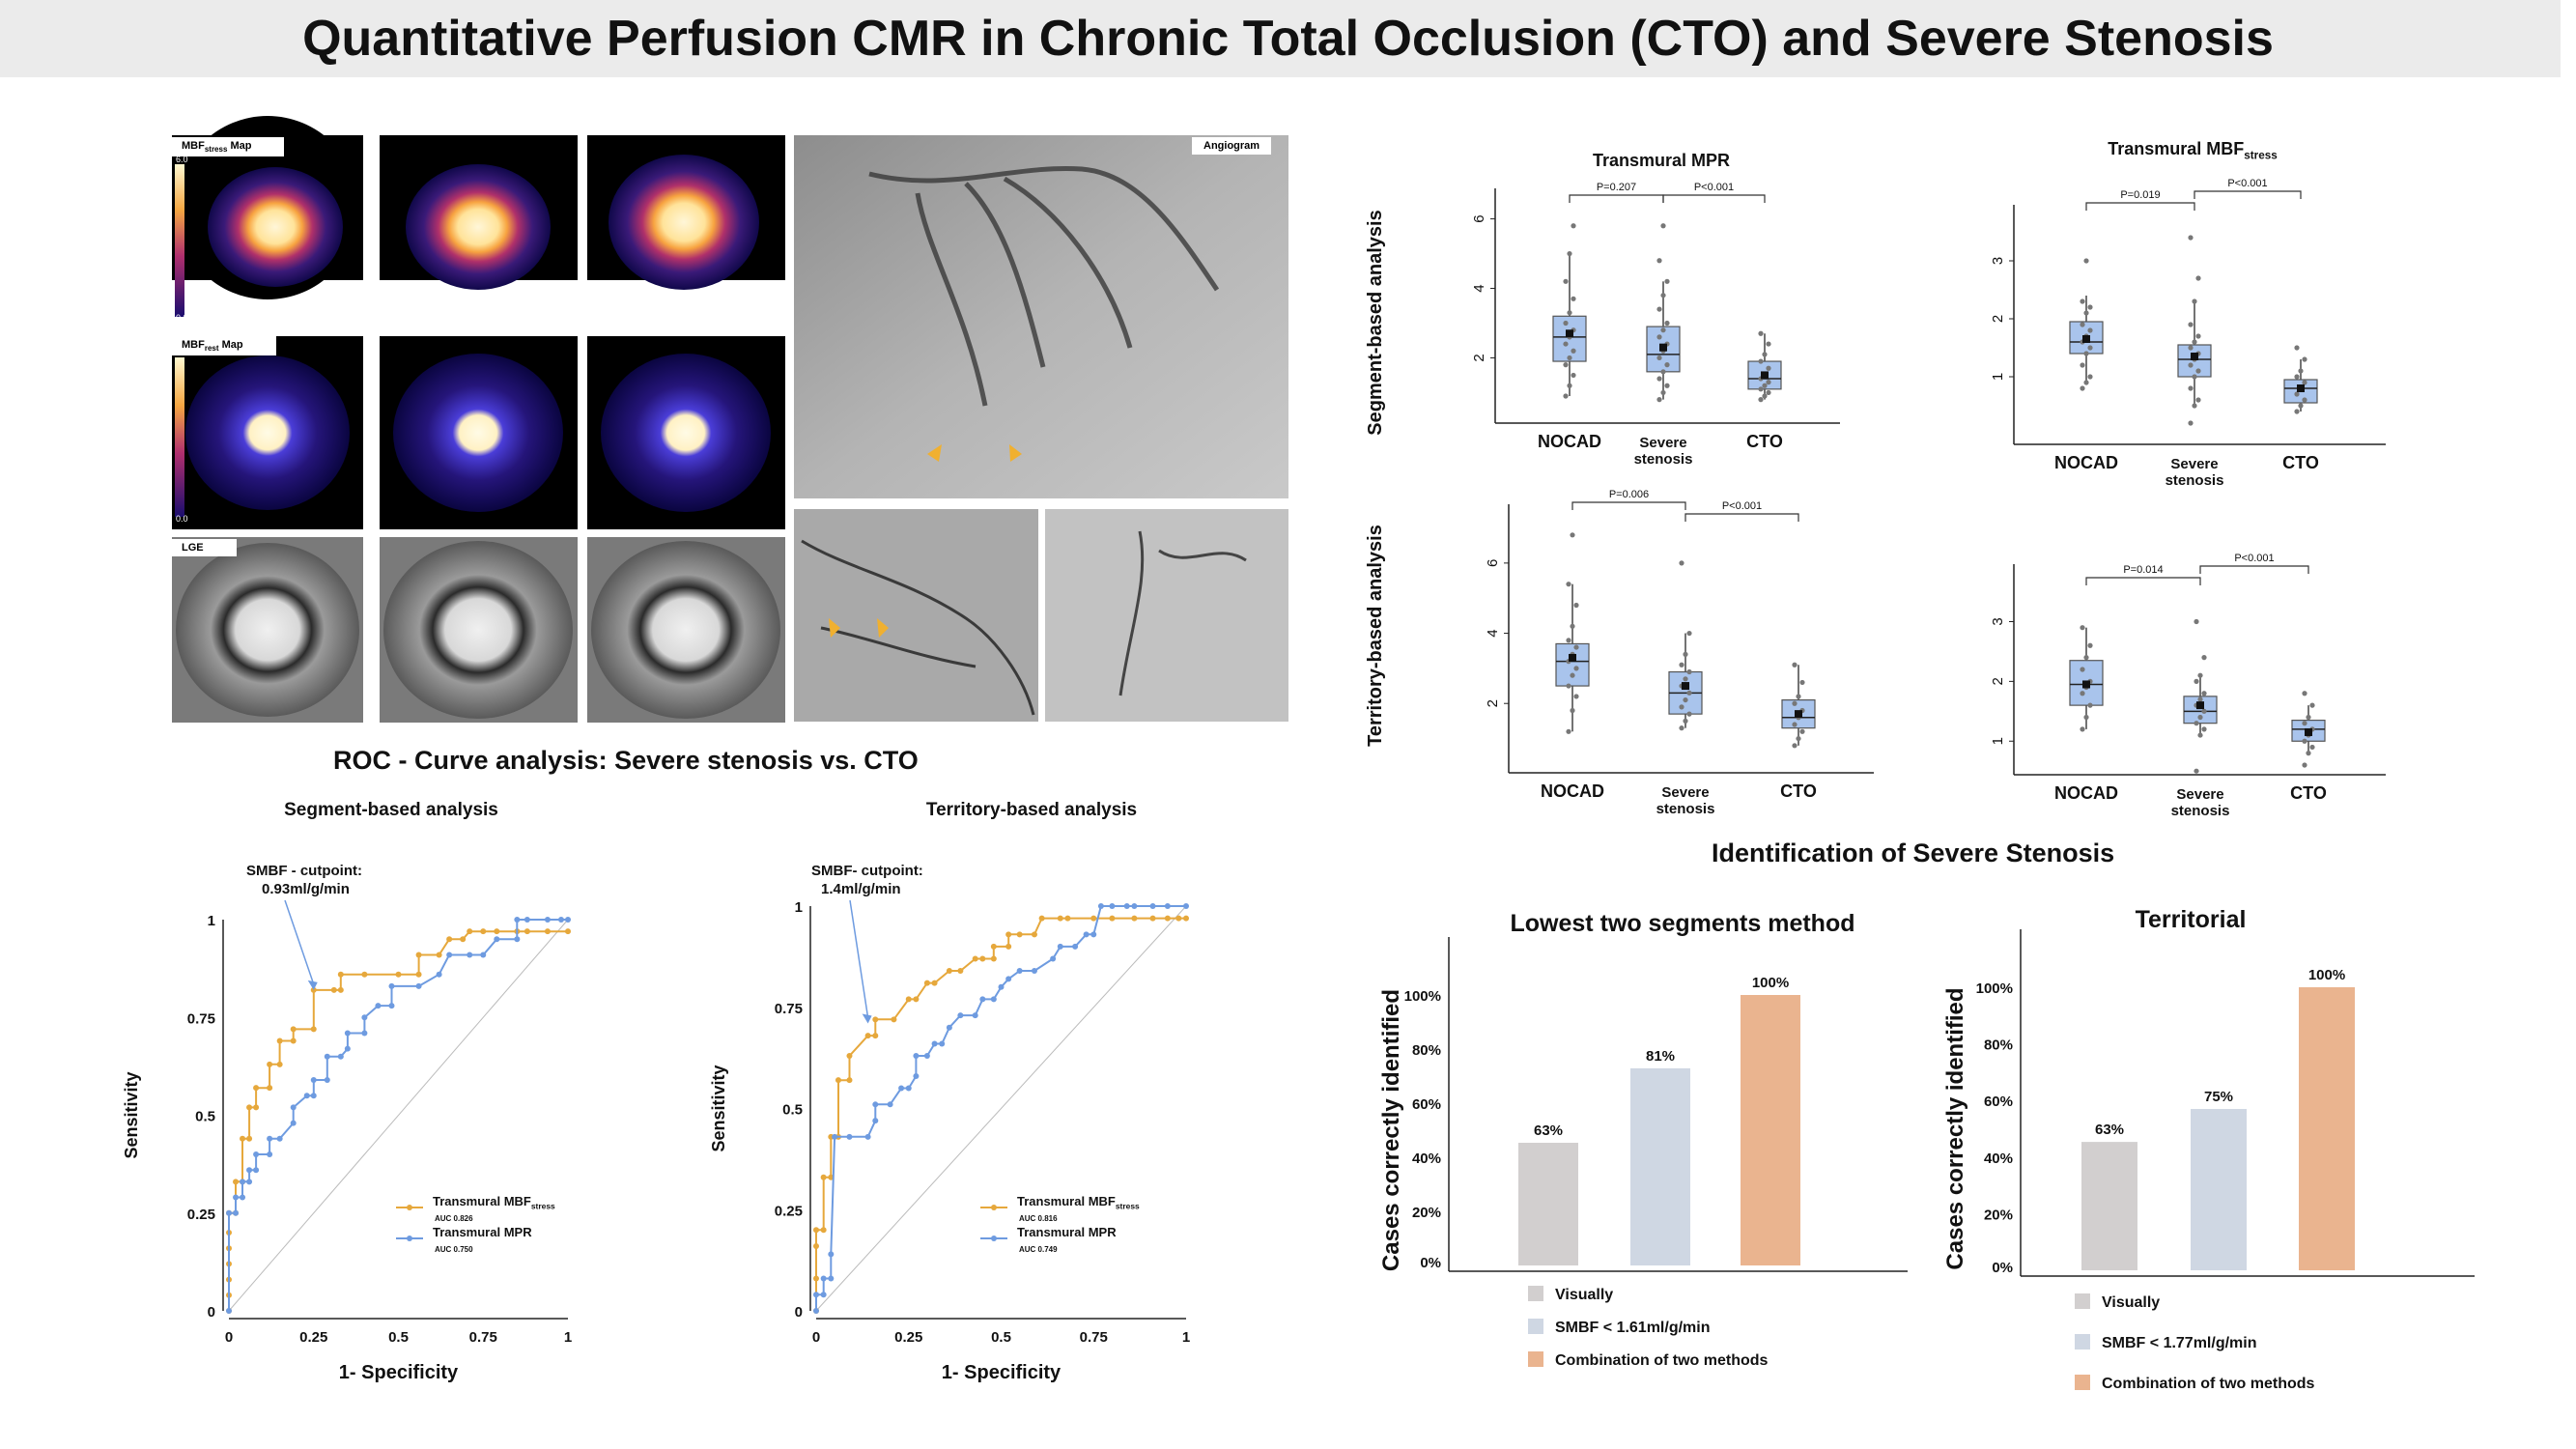  I want to click on mean-marker, so click(2194, 356).